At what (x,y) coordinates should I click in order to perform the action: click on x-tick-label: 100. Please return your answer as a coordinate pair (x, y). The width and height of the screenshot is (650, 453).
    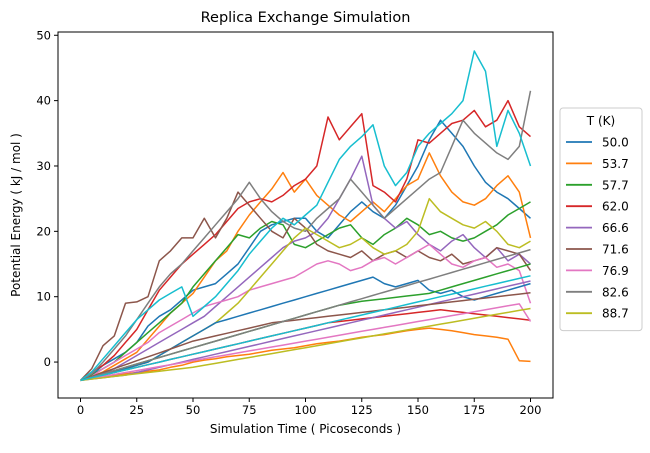
    Looking at the image, I should click on (306, 410).